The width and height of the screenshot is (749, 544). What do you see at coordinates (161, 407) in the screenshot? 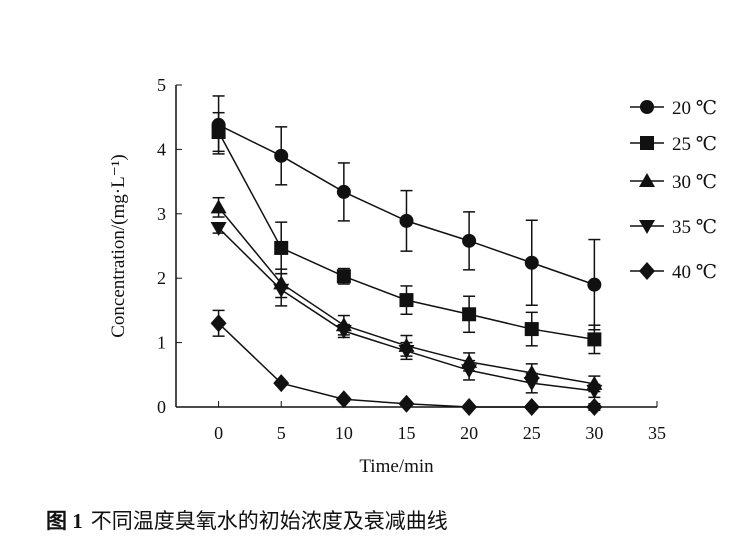
I see `y-tick-label: 0` at bounding box center [161, 407].